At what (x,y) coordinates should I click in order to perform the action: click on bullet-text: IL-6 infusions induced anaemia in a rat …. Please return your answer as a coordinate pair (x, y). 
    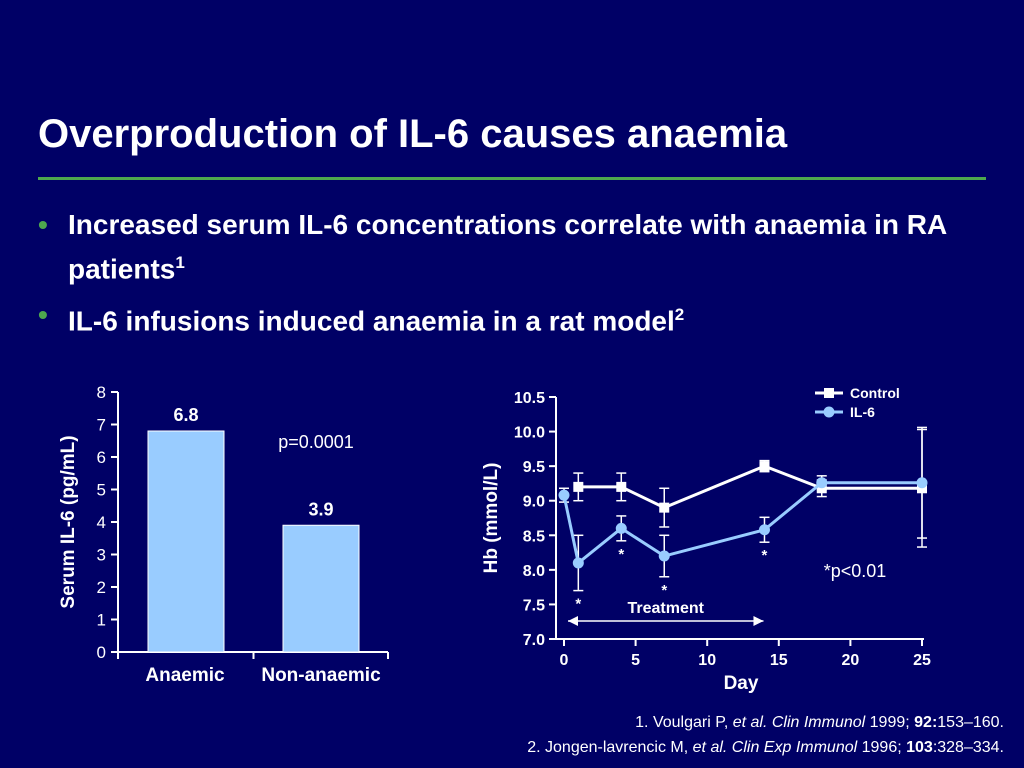
    Looking at the image, I should click on (371, 321).